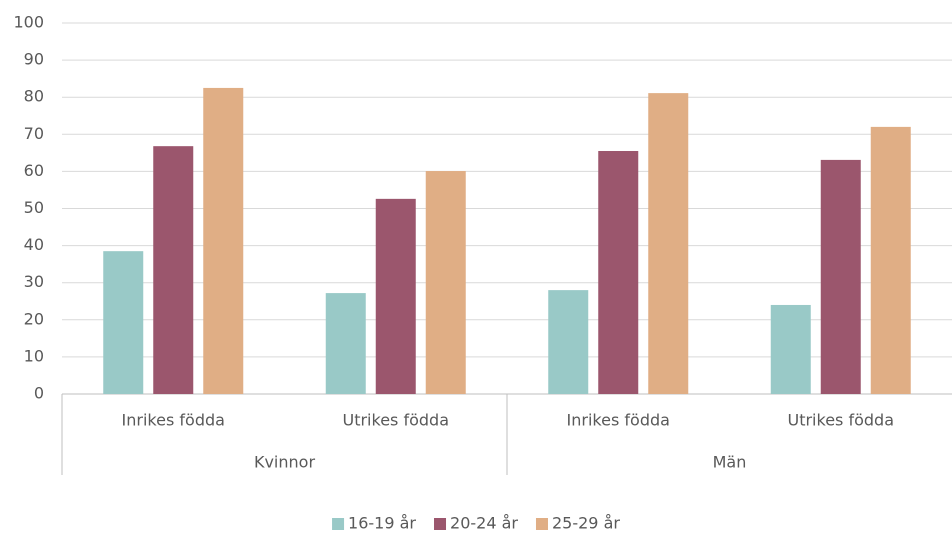  I want to click on legend-label: 16-19 år, so click(382, 523).